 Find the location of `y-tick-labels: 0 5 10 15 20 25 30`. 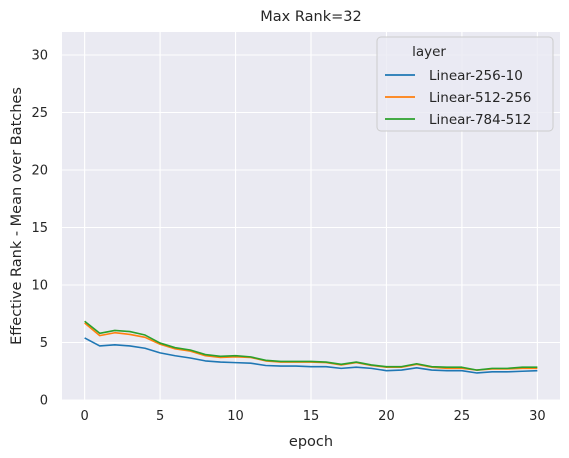

y-tick-labels: 0 5 10 15 20 25 30 is located at coordinates (39, 229).